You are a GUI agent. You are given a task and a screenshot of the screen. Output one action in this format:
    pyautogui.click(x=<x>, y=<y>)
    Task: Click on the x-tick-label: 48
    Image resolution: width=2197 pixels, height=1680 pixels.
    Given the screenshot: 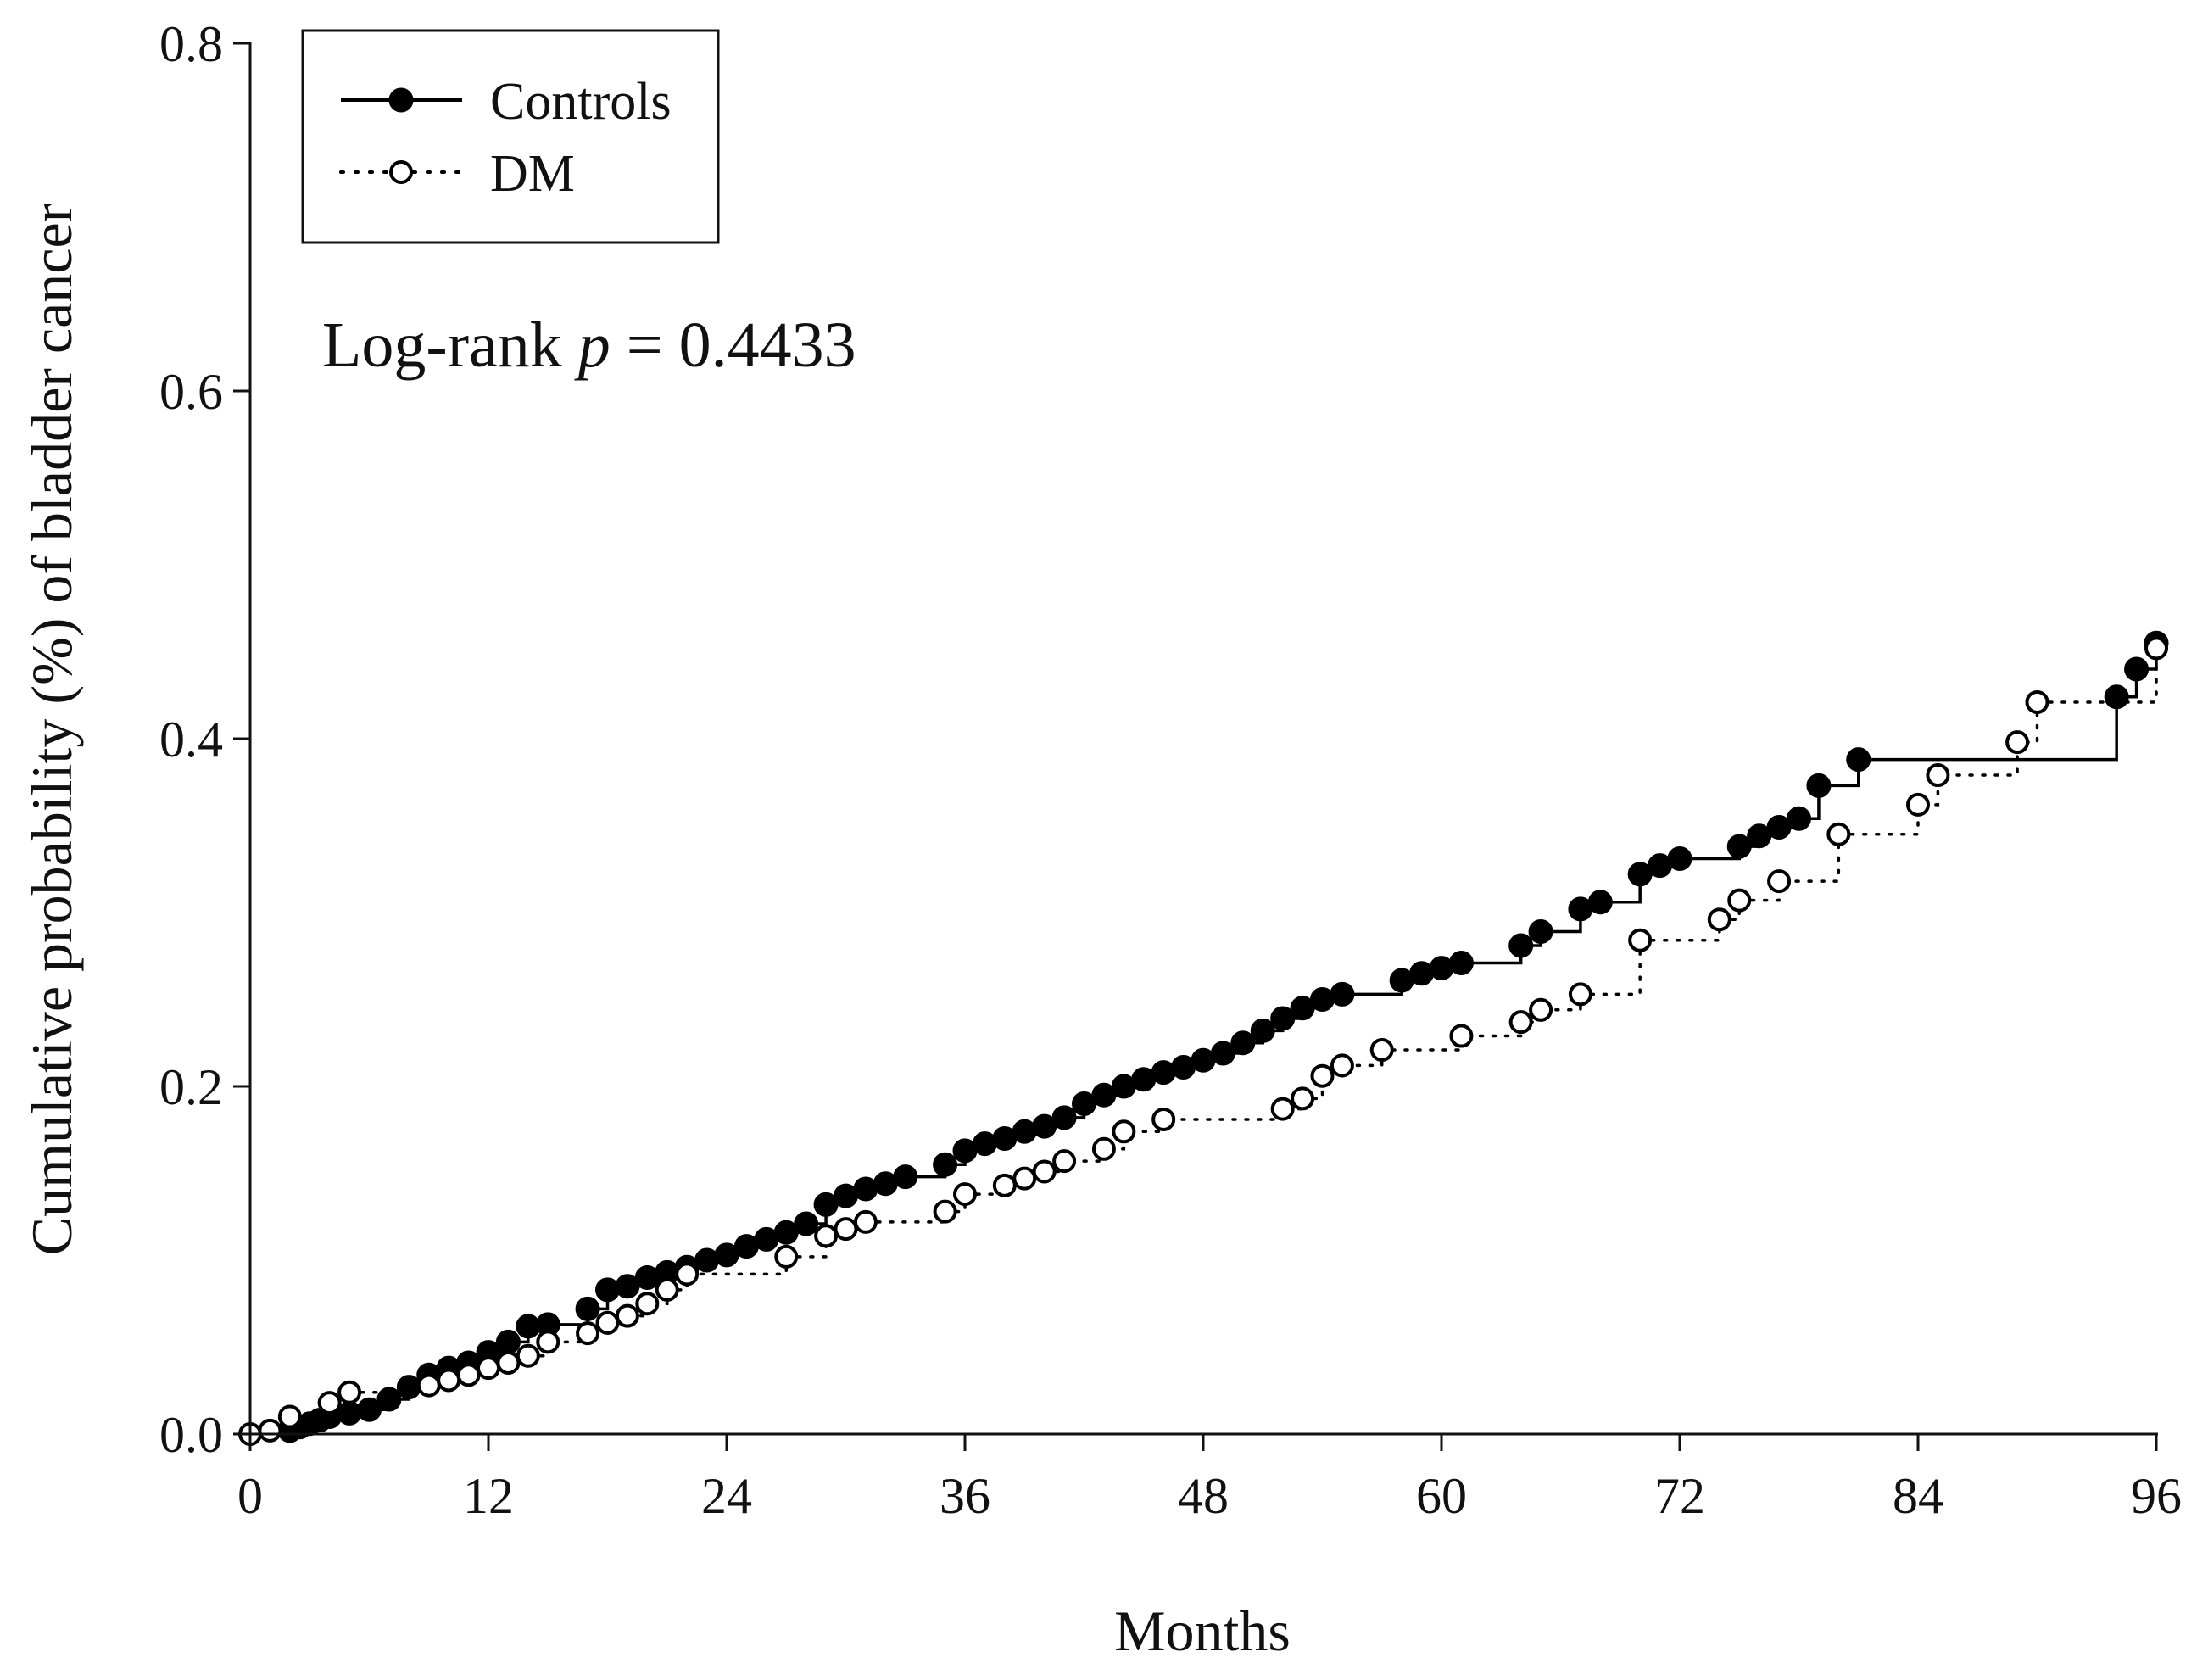 What is the action you would take?
    pyautogui.click(x=1203, y=1496)
    